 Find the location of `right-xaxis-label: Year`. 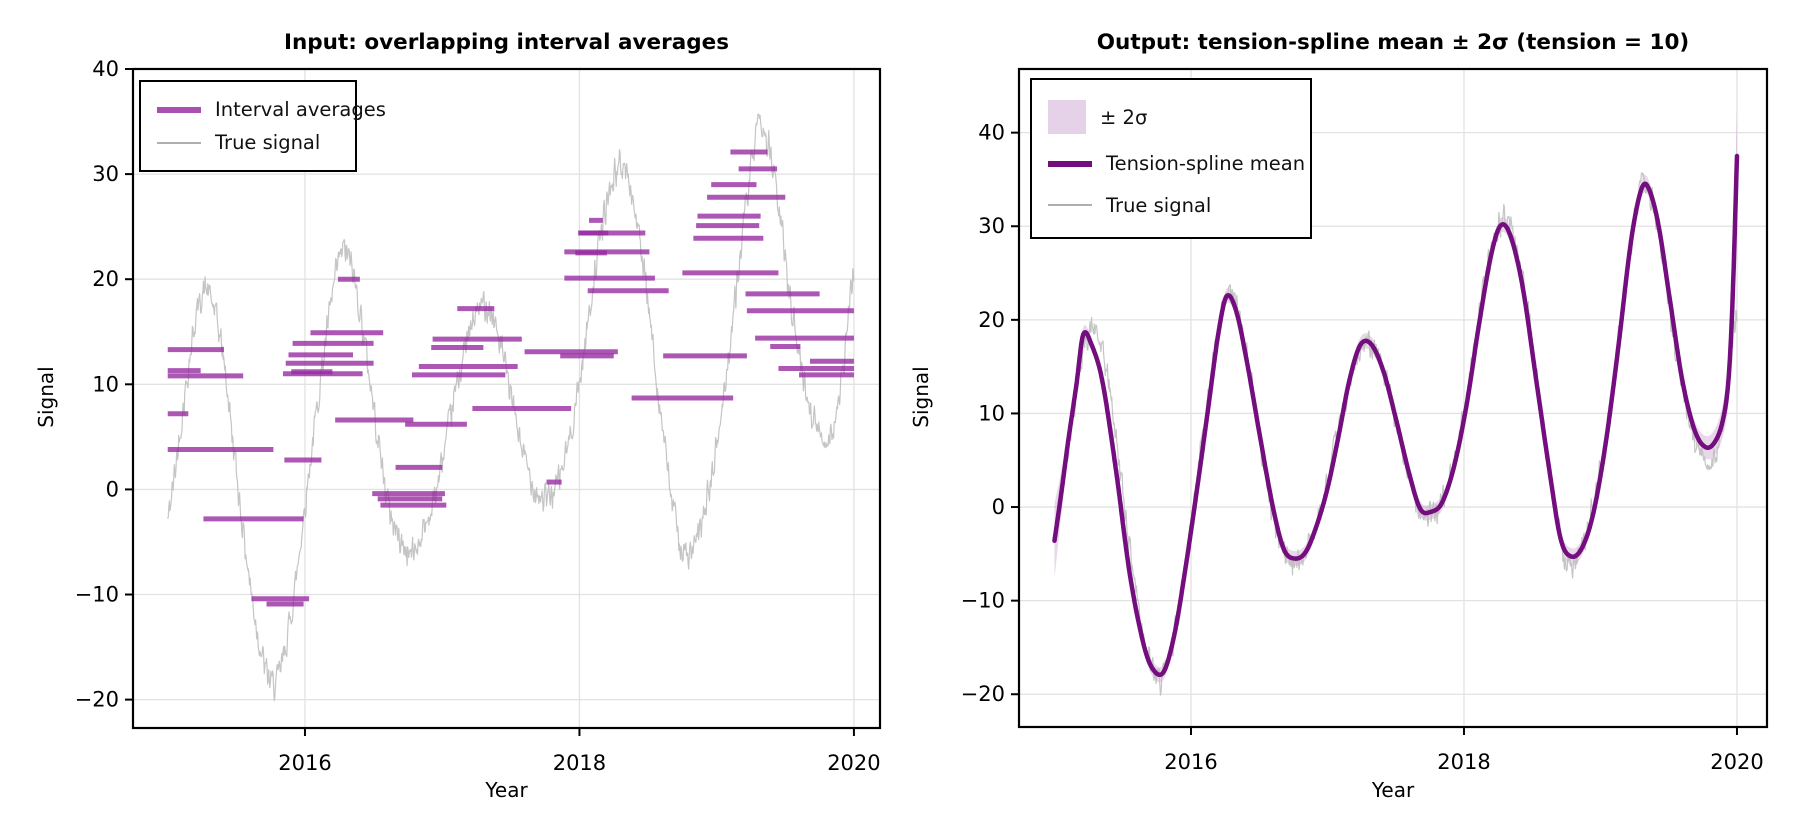

right-xaxis-label: Year is located at coordinates (1393, 790).